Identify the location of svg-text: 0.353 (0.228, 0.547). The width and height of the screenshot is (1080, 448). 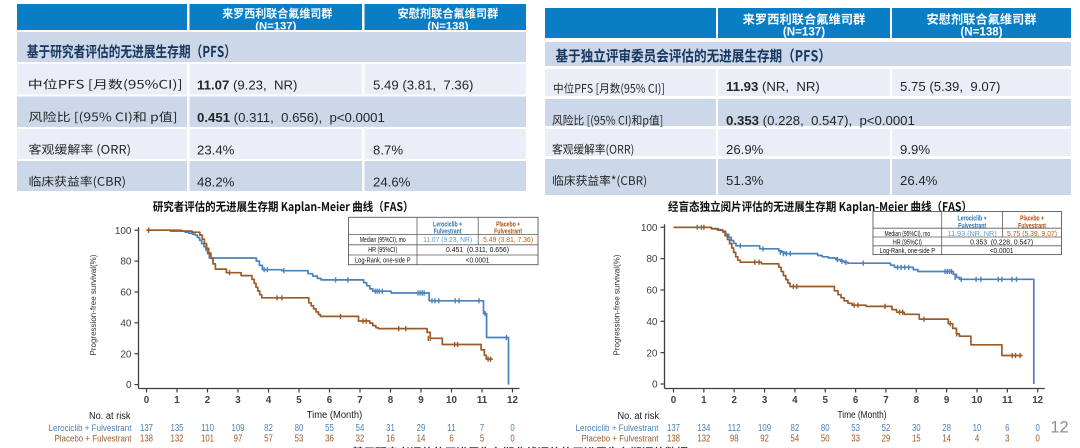
(1001, 242).